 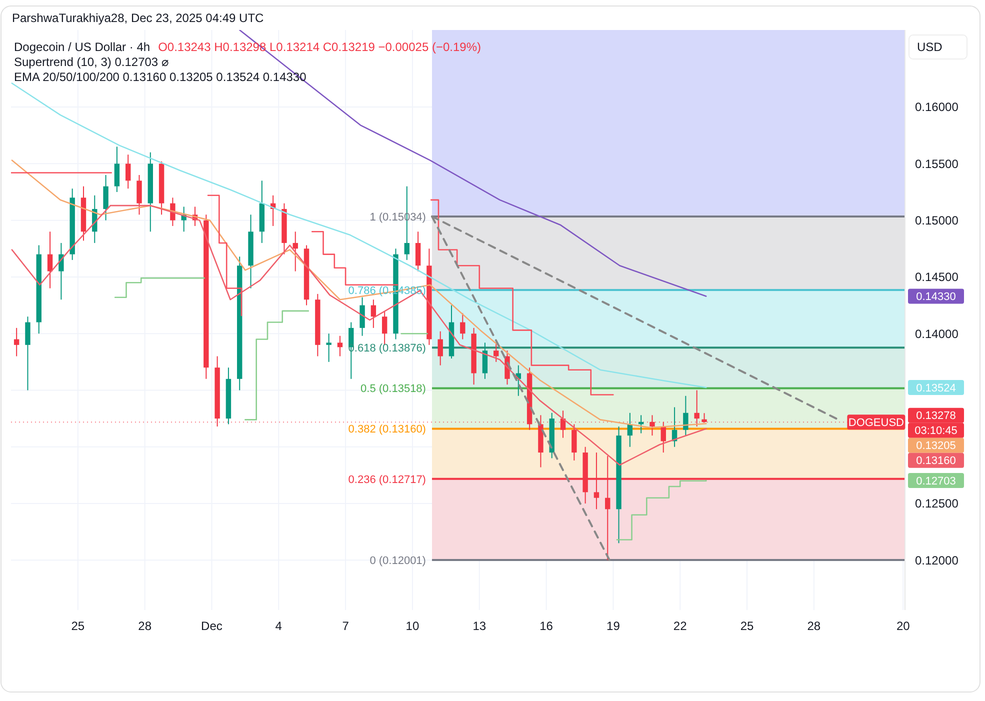 I want to click on x-tick-label: 19, so click(x=613, y=626).